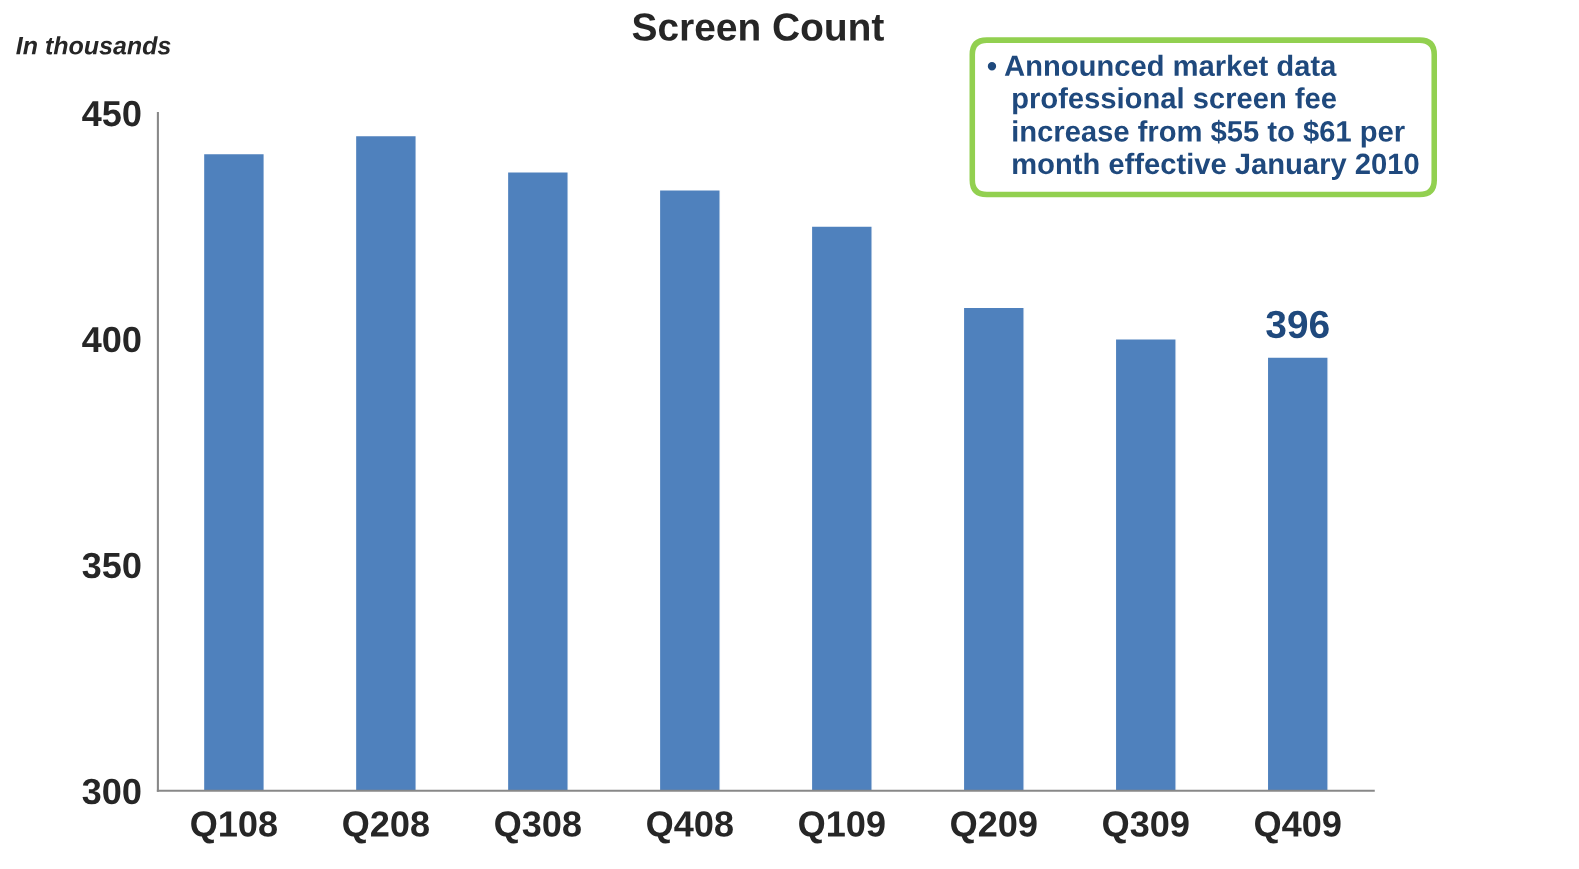 The height and width of the screenshot is (869, 1579). What do you see at coordinates (93, 45) in the screenshot?
I see `y-axis-title: In thousands` at bounding box center [93, 45].